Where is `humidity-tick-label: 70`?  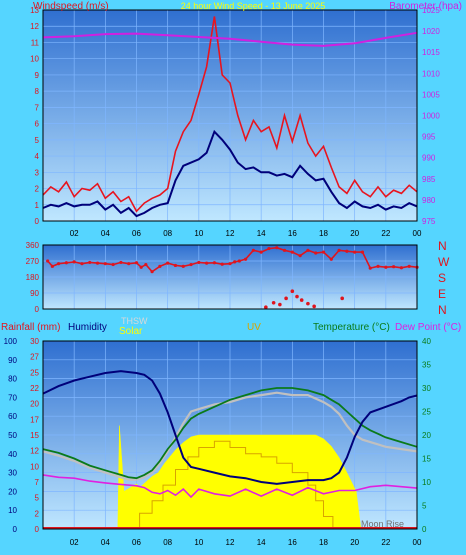 humidity-tick-label: 70 is located at coordinates (12, 397).